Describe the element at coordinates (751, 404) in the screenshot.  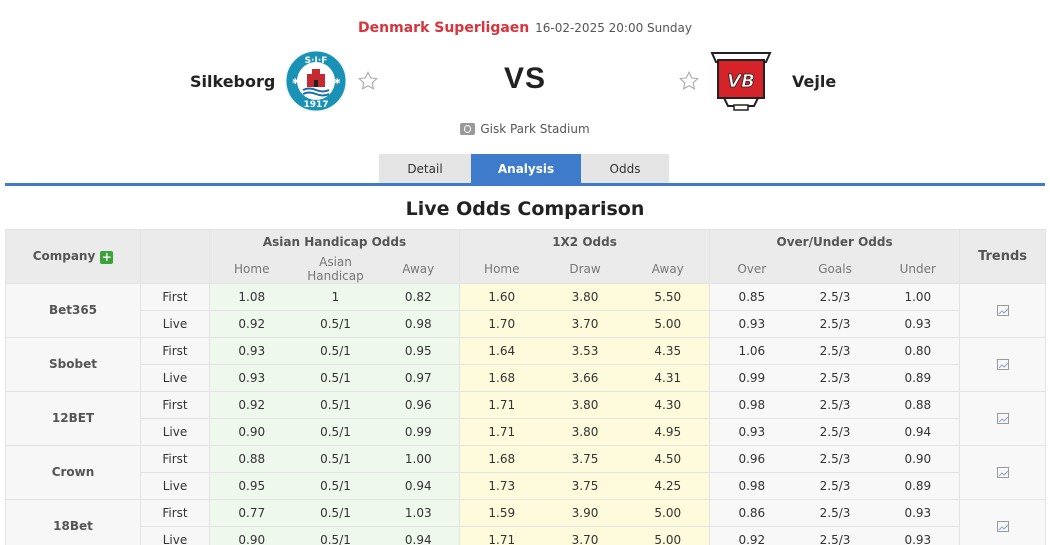
I see `ou-over-odds: 0.98` at that location.